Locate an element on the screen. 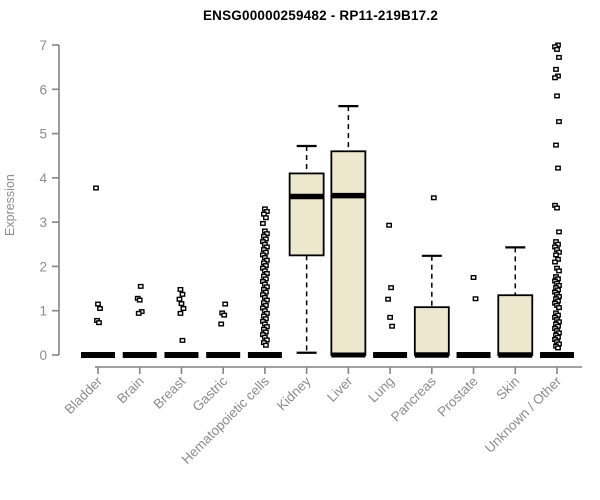 This screenshot has height=500, width=600. x-tick-label: Pancreas is located at coordinates (413, 398).